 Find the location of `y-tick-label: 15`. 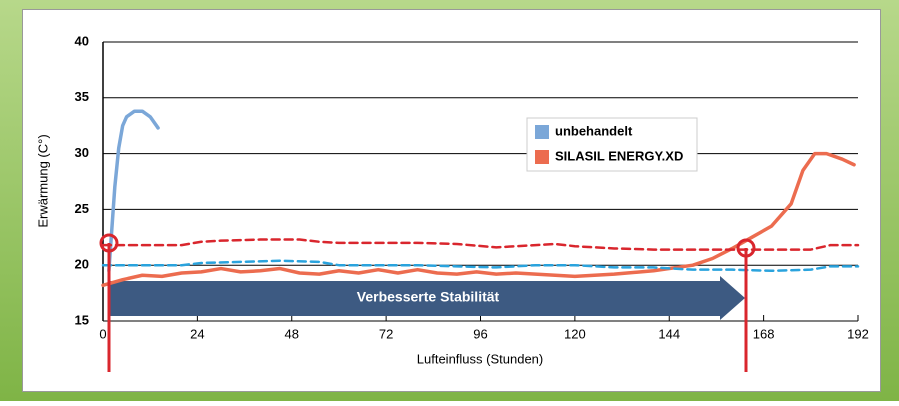

y-tick-label: 15 is located at coordinates (82, 319).